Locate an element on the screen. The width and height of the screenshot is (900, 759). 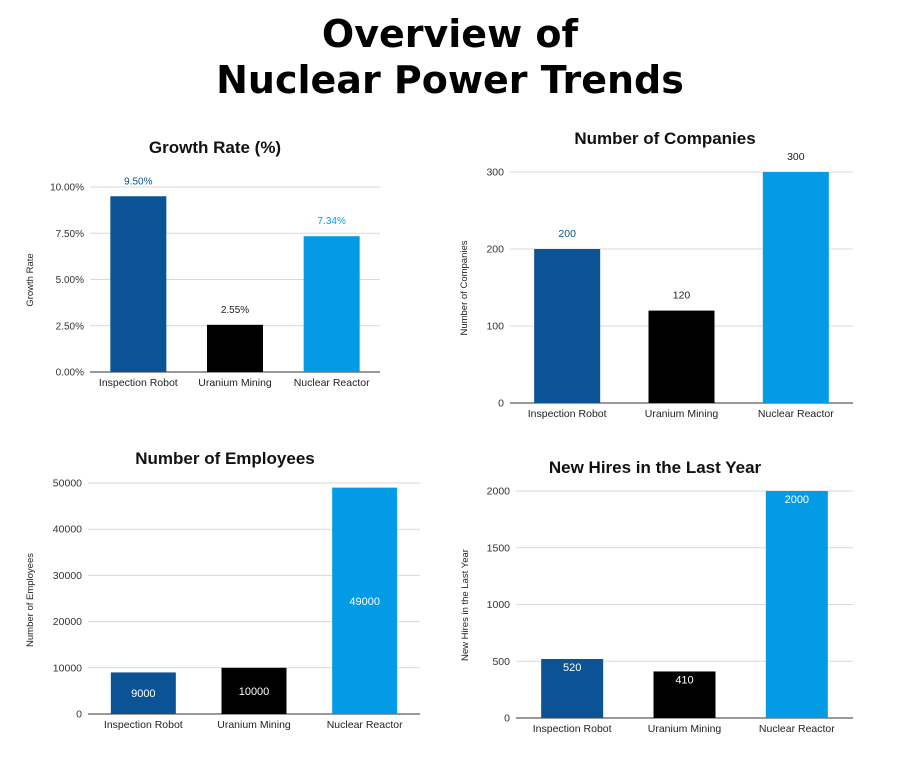
y-tick-label: 30000 is located at coordinates (67, 576).